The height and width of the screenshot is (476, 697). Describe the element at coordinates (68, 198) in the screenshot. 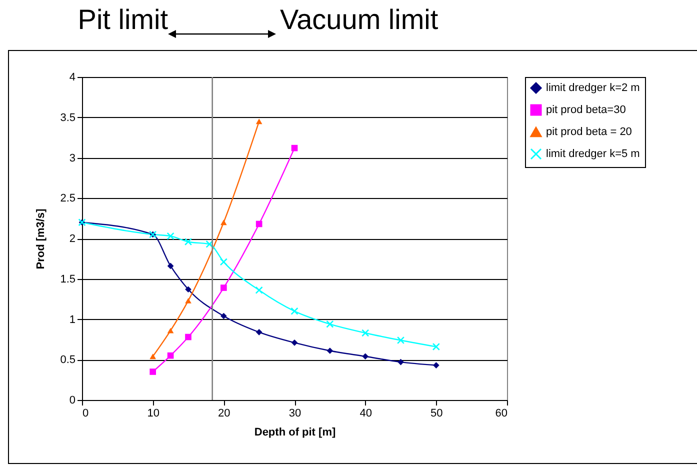

I see `y-tick-label: 2.5` at that location.